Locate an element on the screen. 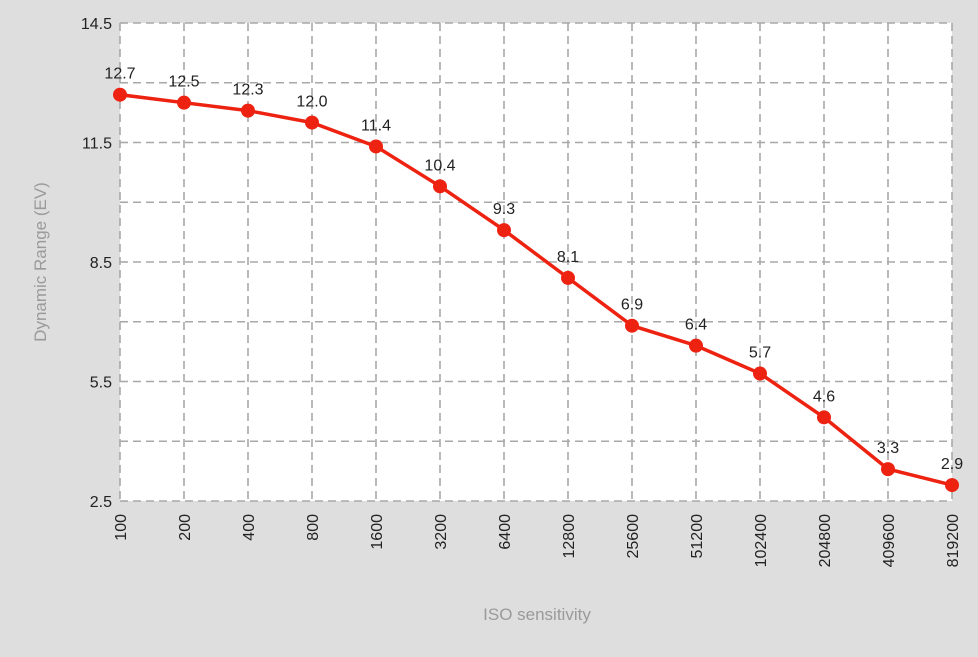 This screenshot has height=657, width=978. x-tick-label: 1600 is located at coordinates (377, 532).